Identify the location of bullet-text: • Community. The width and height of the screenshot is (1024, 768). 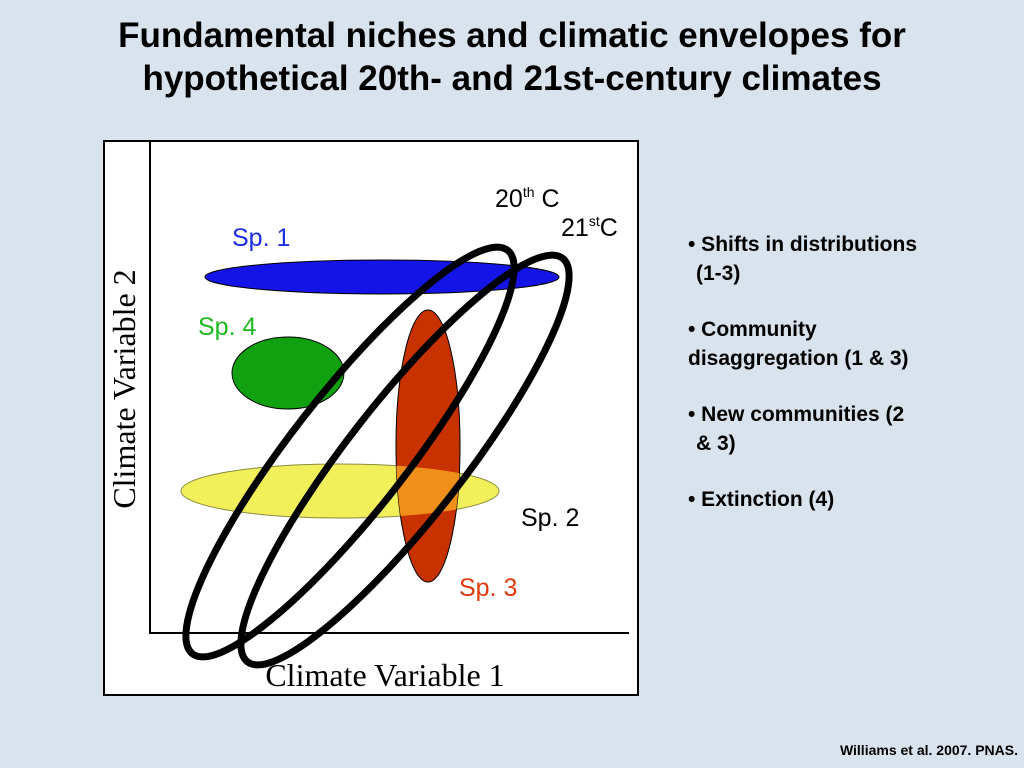
(752, 329).